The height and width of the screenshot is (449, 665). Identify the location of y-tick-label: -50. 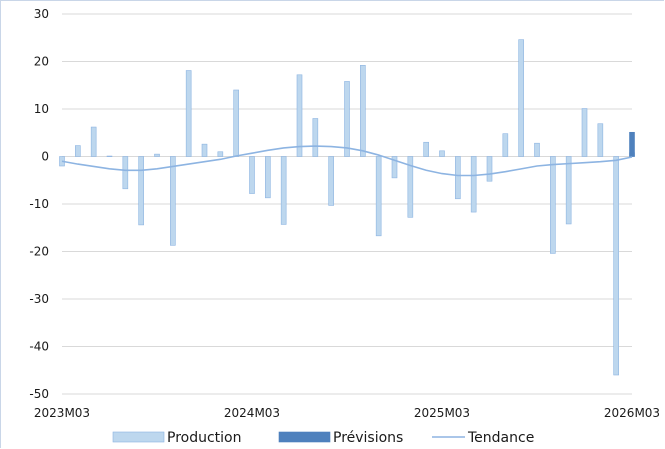
(39, 394).